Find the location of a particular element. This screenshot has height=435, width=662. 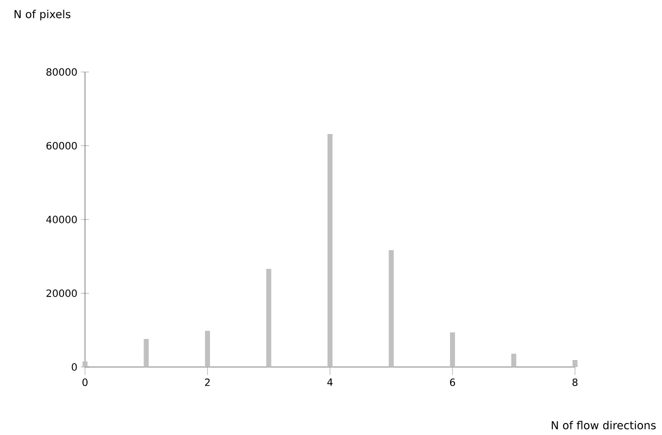

y-axis-title: N of pixels is located at coordinates (42, 15).